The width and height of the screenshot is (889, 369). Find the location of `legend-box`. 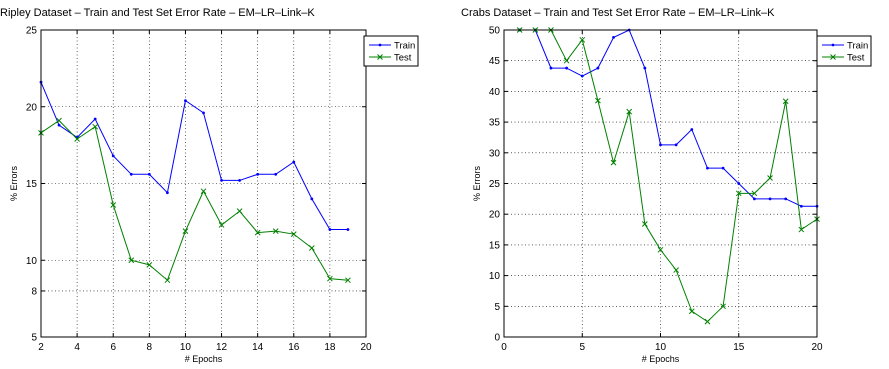

legend-box is located at coordinates (391, 51).